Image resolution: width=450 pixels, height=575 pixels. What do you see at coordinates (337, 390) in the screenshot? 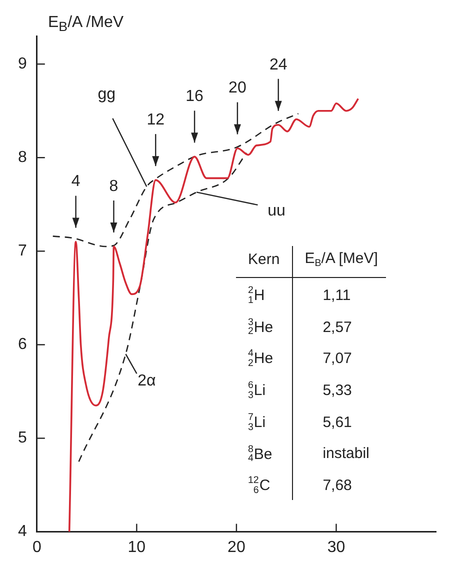
I see `annotation: 5,33` at bounding box center [337, 390].